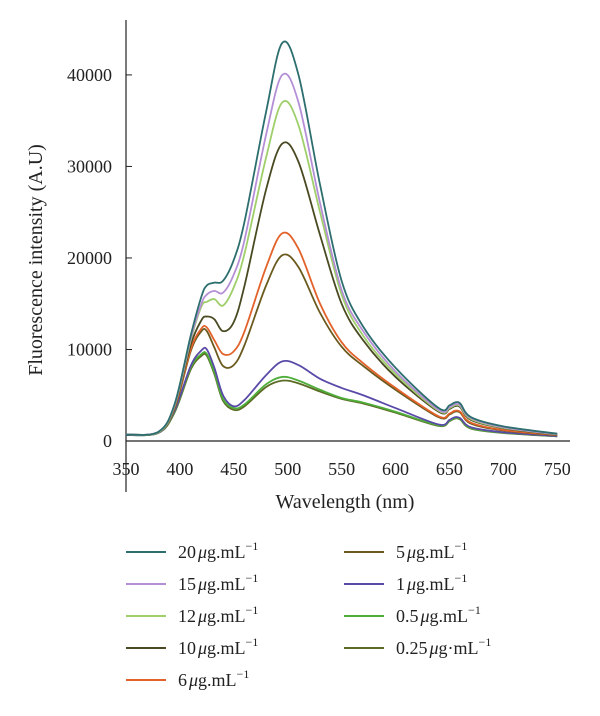 This screenshot has height=716, width=600. I want to click on legend-value: 5, so click(400, 552).